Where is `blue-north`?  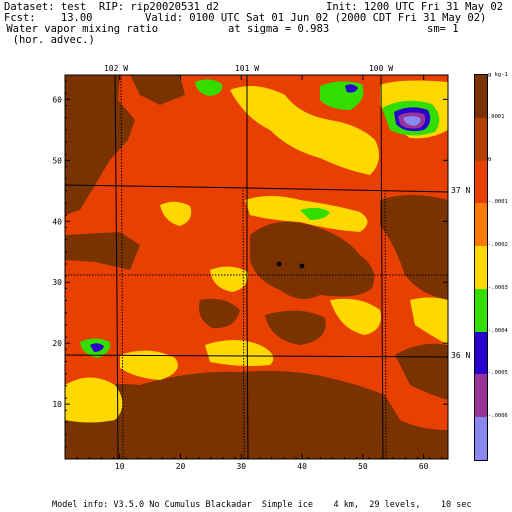
blue-north is located at coordinates (351, 88).